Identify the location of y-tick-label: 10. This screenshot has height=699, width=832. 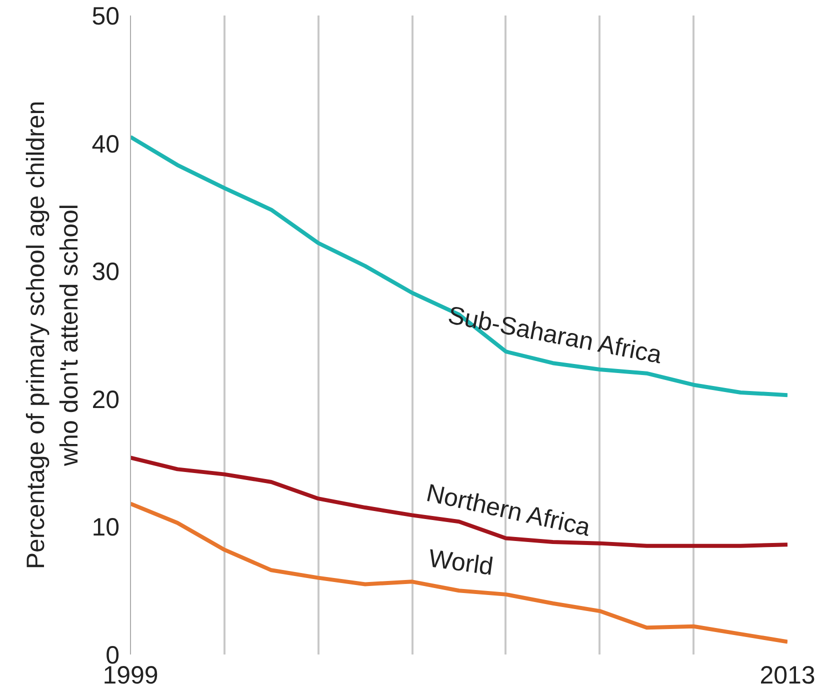
(106, 528).